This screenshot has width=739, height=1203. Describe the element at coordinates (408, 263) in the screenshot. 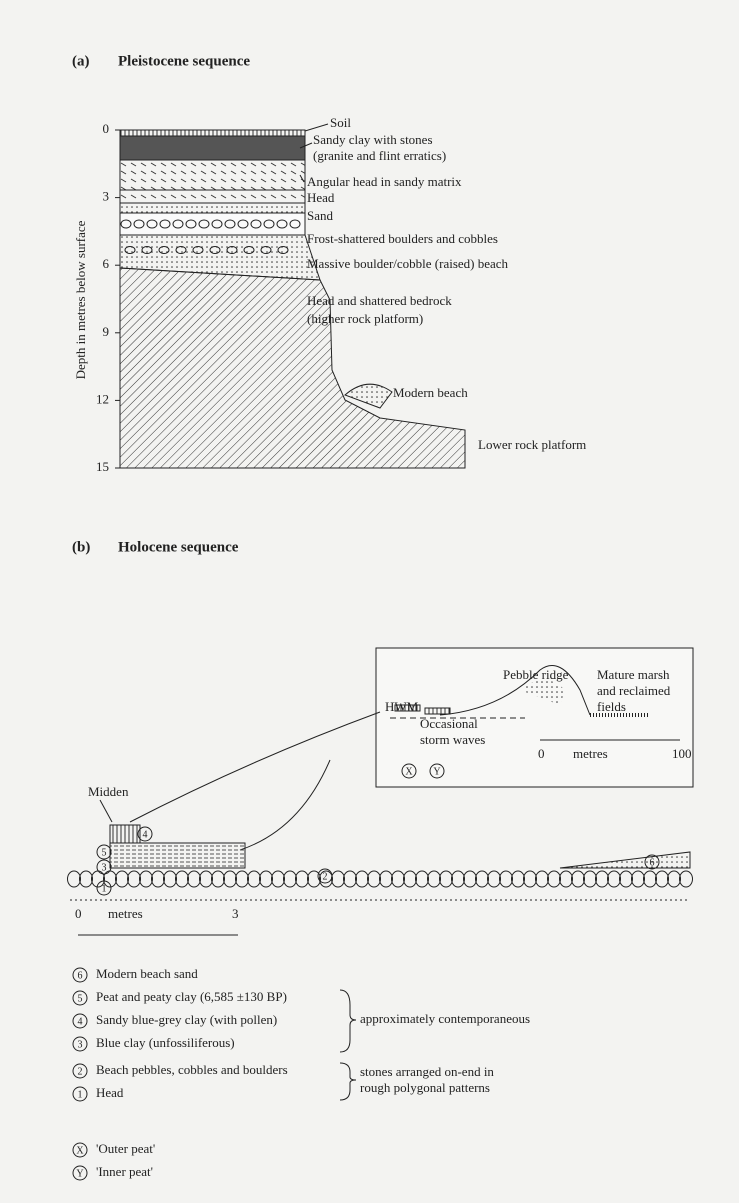

I see `label: Massive boulder/cobble (raised) beach` at that location.